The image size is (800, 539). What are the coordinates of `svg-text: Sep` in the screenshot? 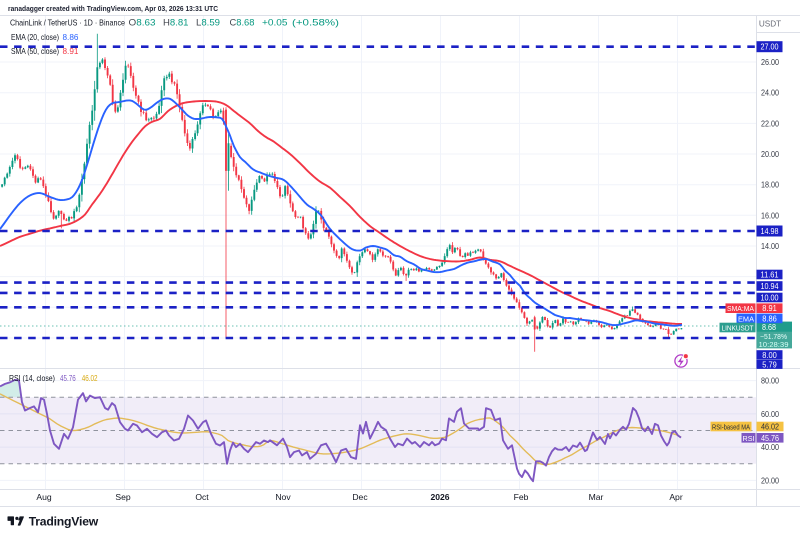 It's located at (123, 497).